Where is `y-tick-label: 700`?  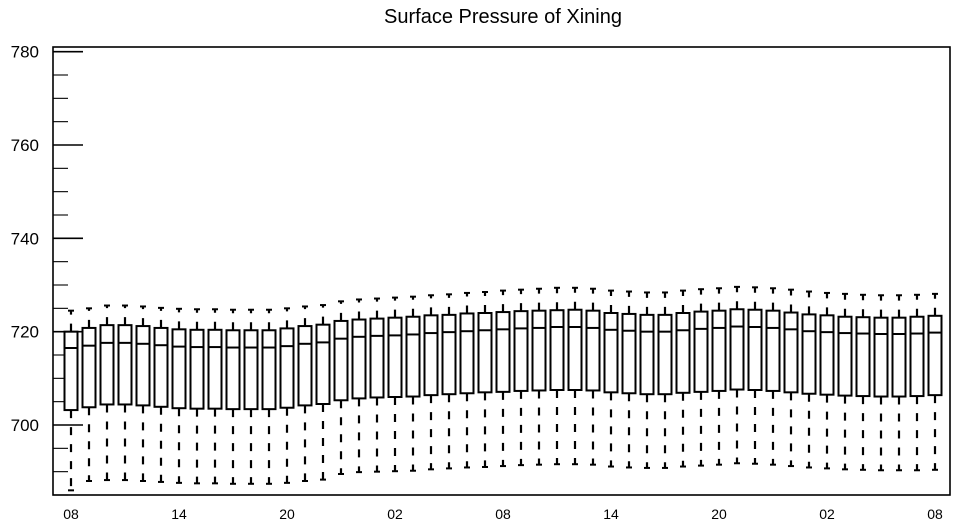 y-tick-label: 700 is located at coordinates (25, 425).